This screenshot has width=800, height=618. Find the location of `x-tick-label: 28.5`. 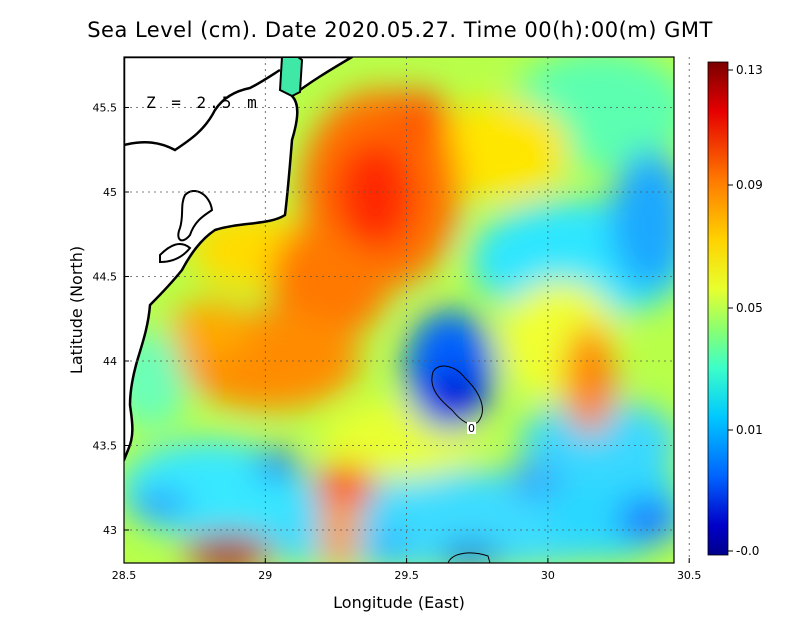

x-tick-label: 28.5 is located at coordinates (124, 575).